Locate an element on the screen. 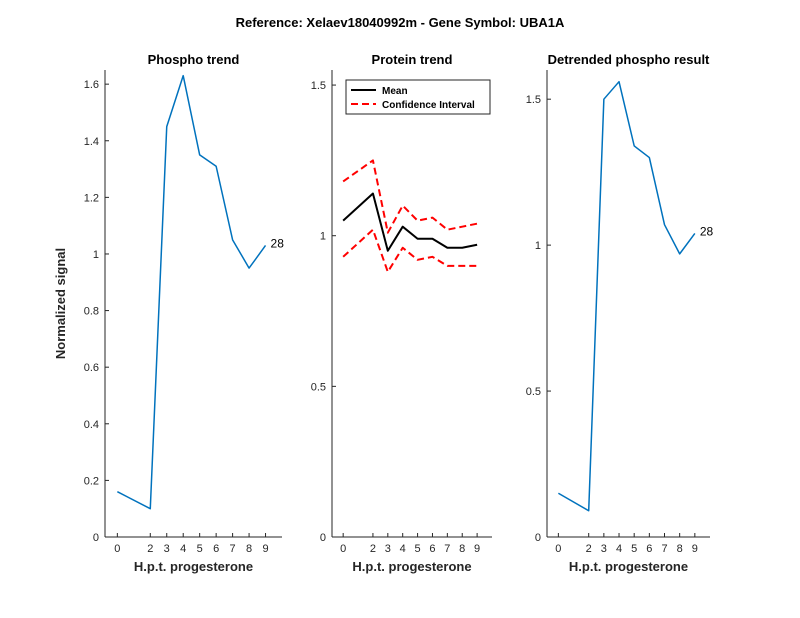  y-tick-label: 1.2 is located at coordinates (91, 198).